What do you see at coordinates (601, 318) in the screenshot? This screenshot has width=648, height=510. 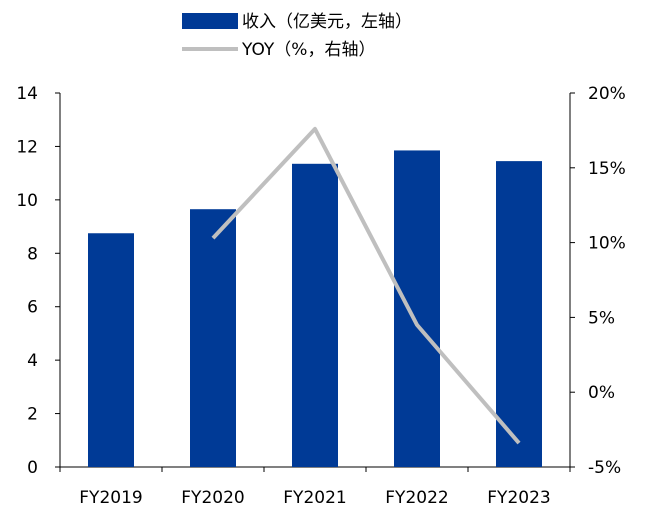 I see `right-tick-label: 5%` at bounding box center [601, 318].